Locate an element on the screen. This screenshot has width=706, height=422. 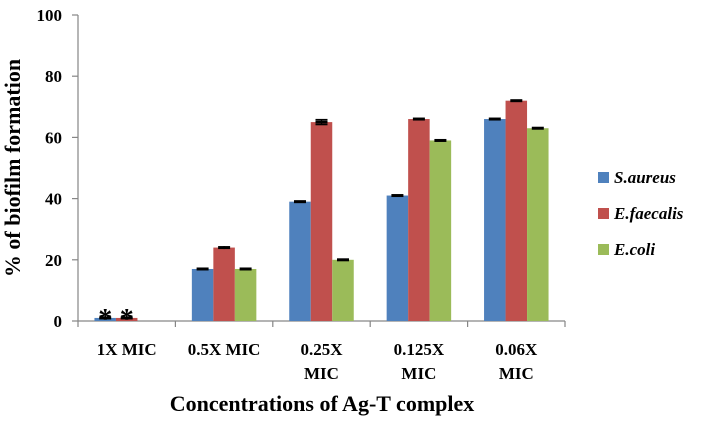
x-tick-label: 0.125X is located at coordinates (419, 349).